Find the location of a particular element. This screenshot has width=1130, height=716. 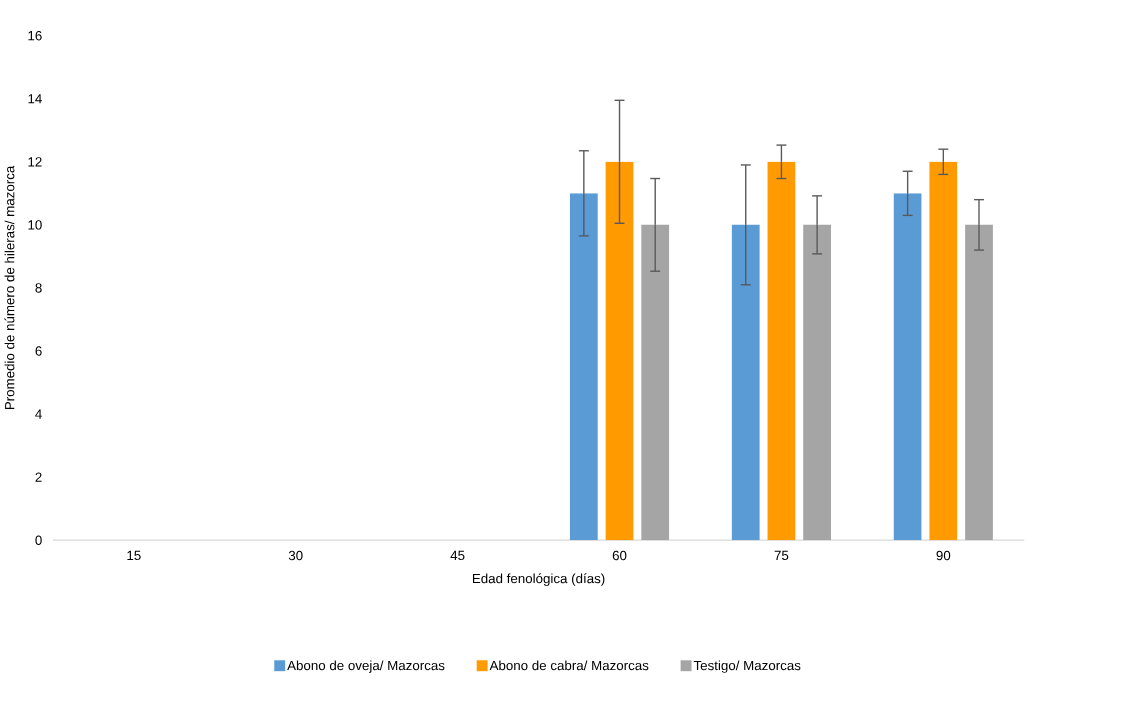

y-tick-label: 14 is located at coordinates (35, 99).